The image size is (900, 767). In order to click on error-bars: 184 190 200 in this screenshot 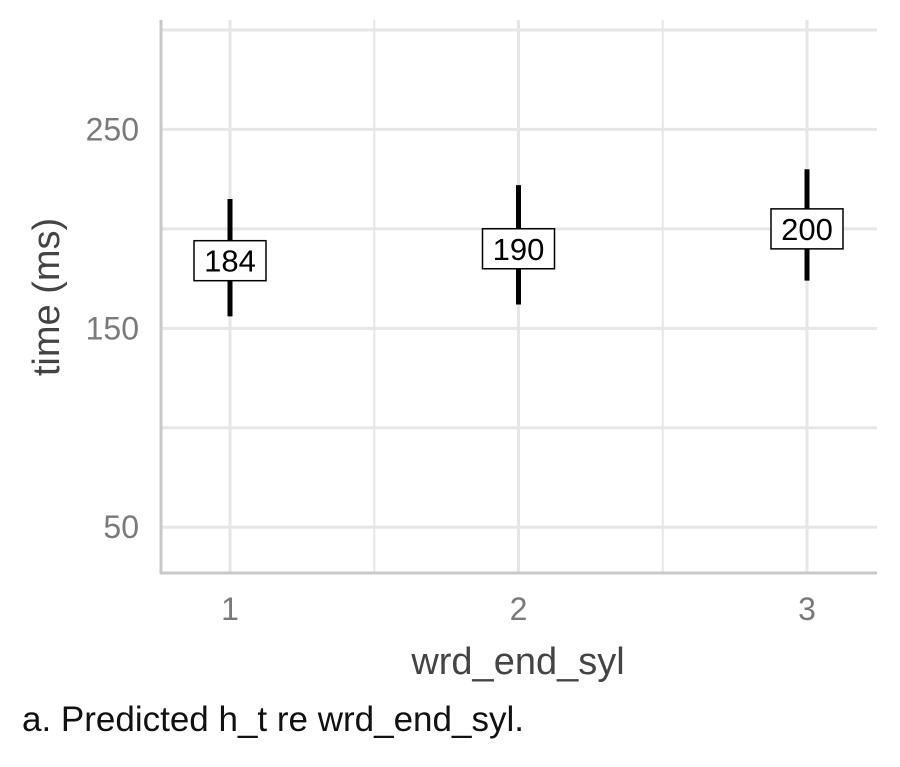, I will do `click(518, 243)`.